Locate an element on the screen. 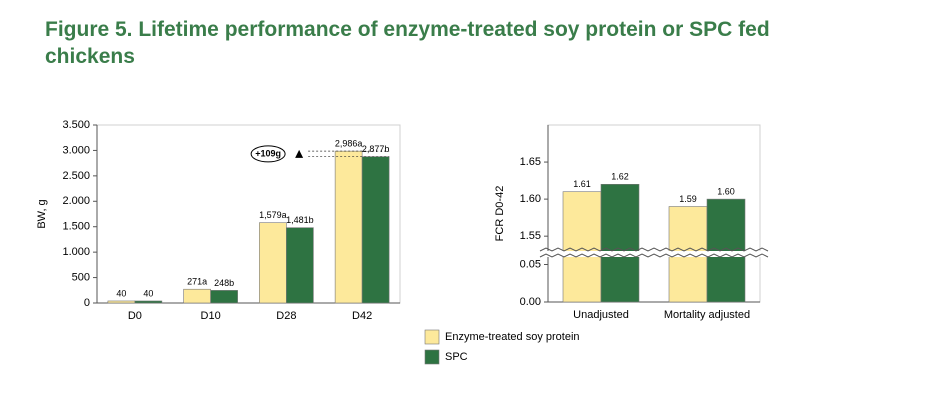  value-label: 271a is located at coordinates (197, 282).